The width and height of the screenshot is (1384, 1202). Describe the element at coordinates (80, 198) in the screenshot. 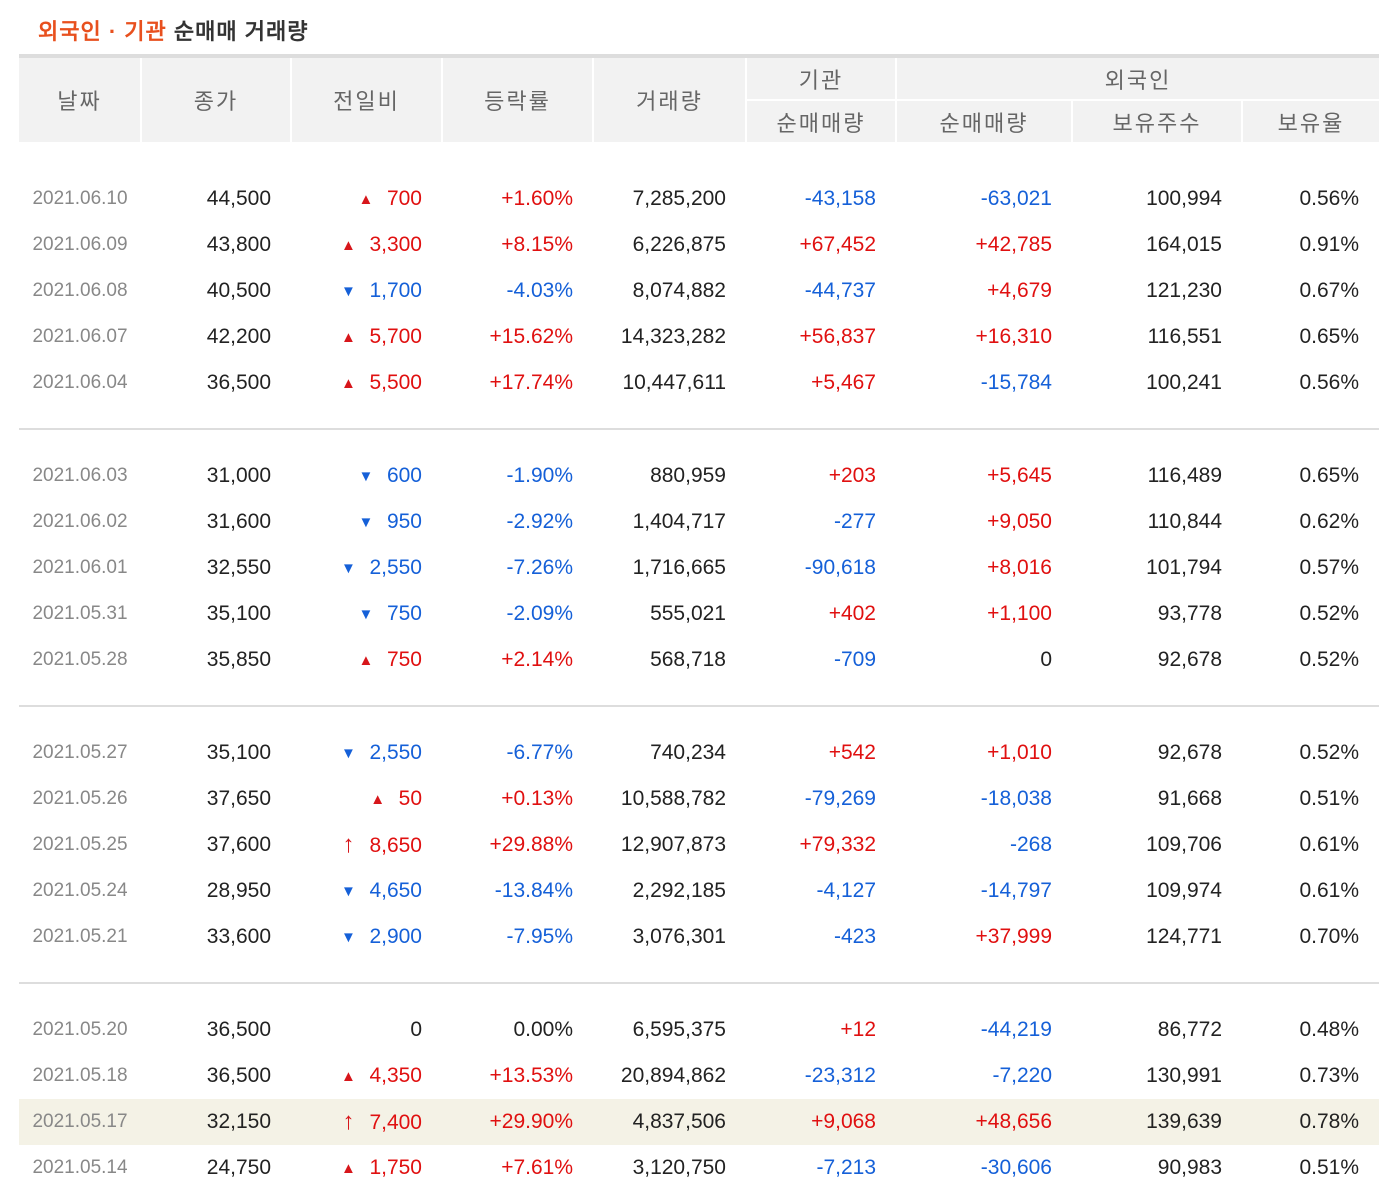

I see `cell-date: 2021.06.10` at that location.